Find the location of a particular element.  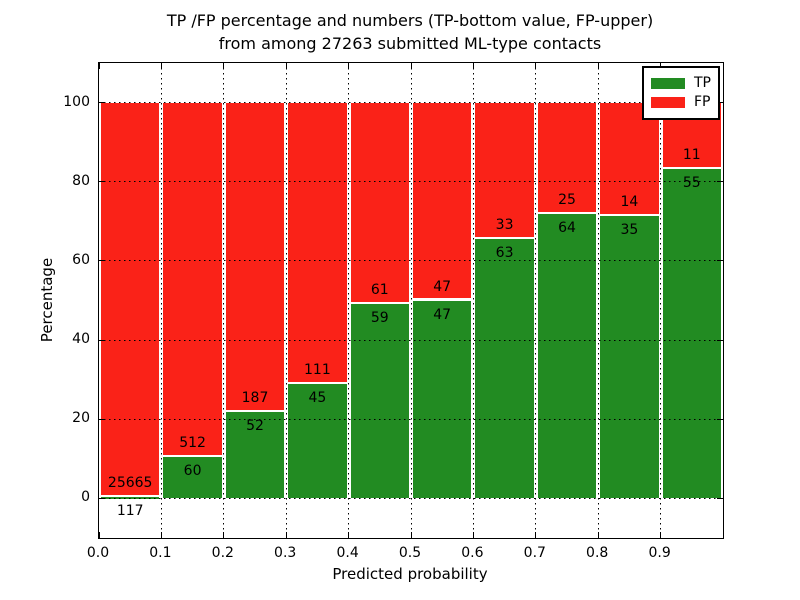

y-tick-label: 60 is located at coordinates (81, 259).